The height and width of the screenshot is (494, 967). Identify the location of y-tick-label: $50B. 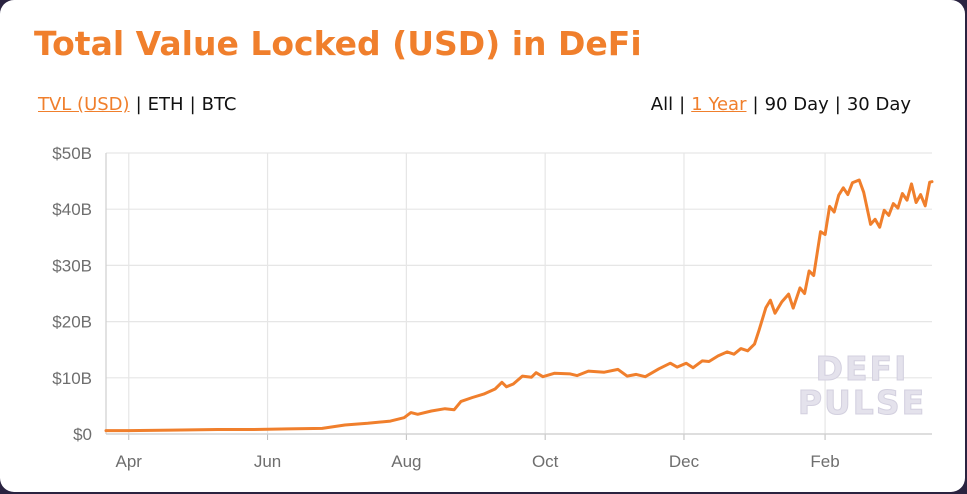
(72, 153).